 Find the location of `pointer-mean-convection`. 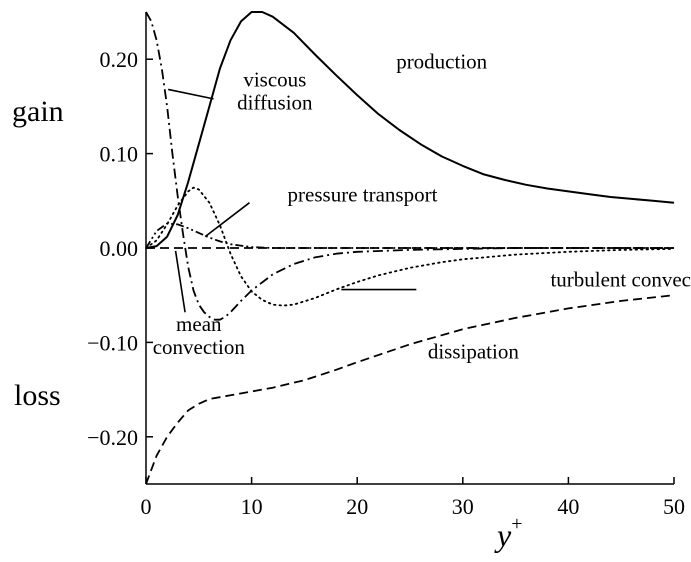

pointer-mean-convection is located at coordinates (180, 281).